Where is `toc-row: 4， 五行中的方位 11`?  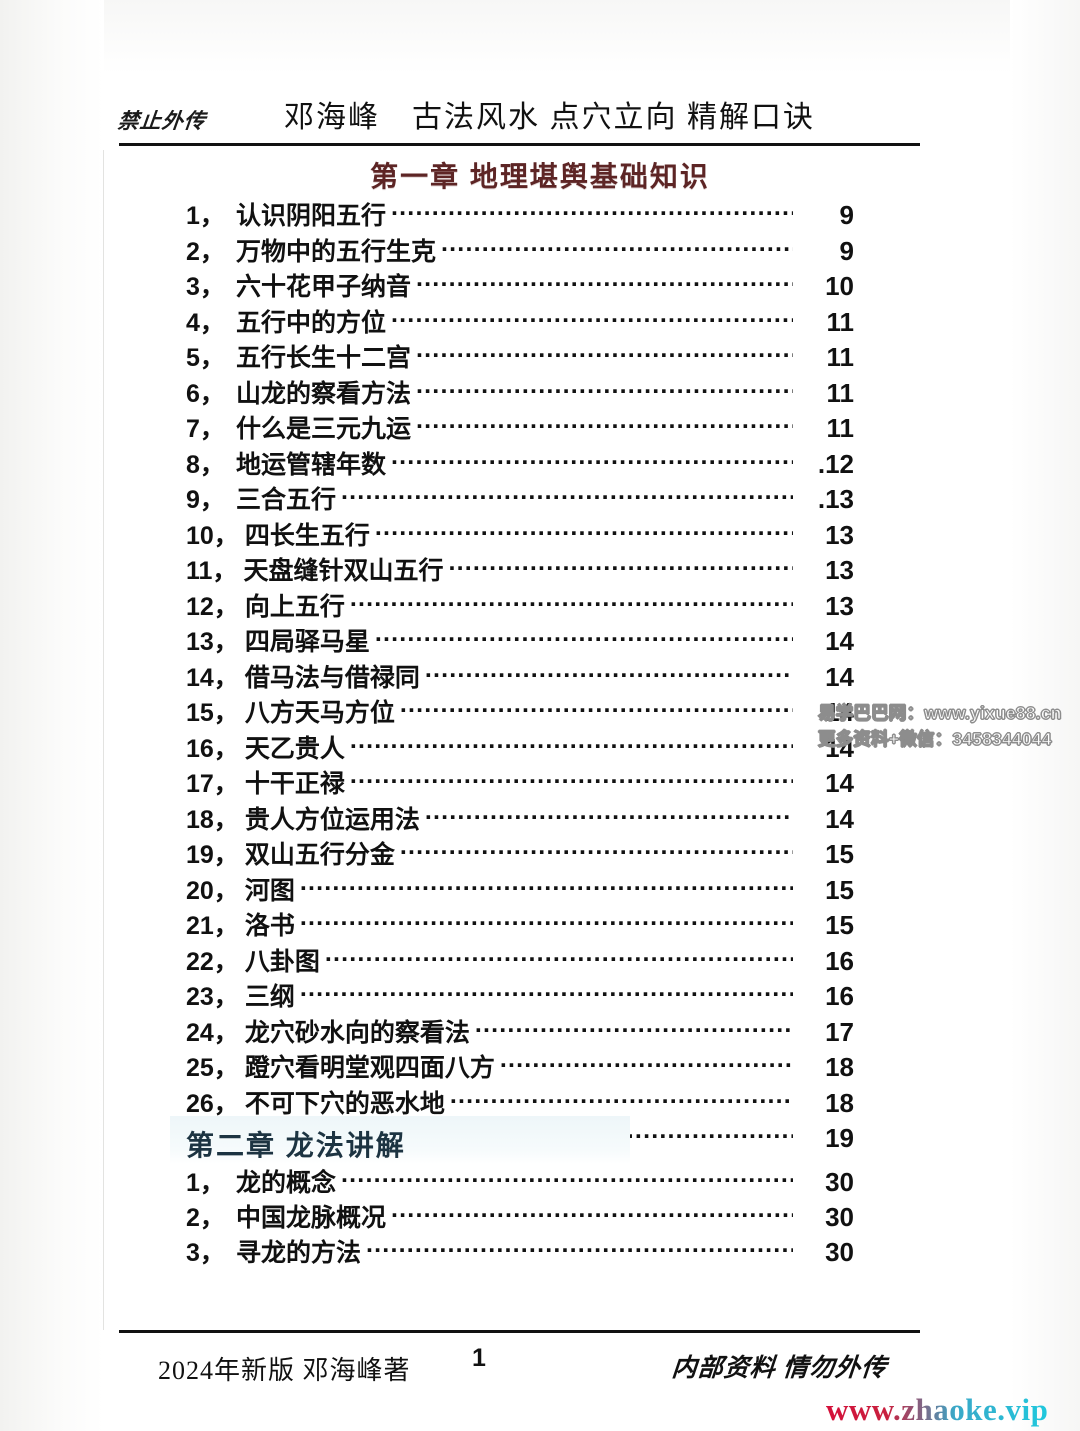
toc-row: 4， 五行中的方位 11 is located at coordinates (520, 321).